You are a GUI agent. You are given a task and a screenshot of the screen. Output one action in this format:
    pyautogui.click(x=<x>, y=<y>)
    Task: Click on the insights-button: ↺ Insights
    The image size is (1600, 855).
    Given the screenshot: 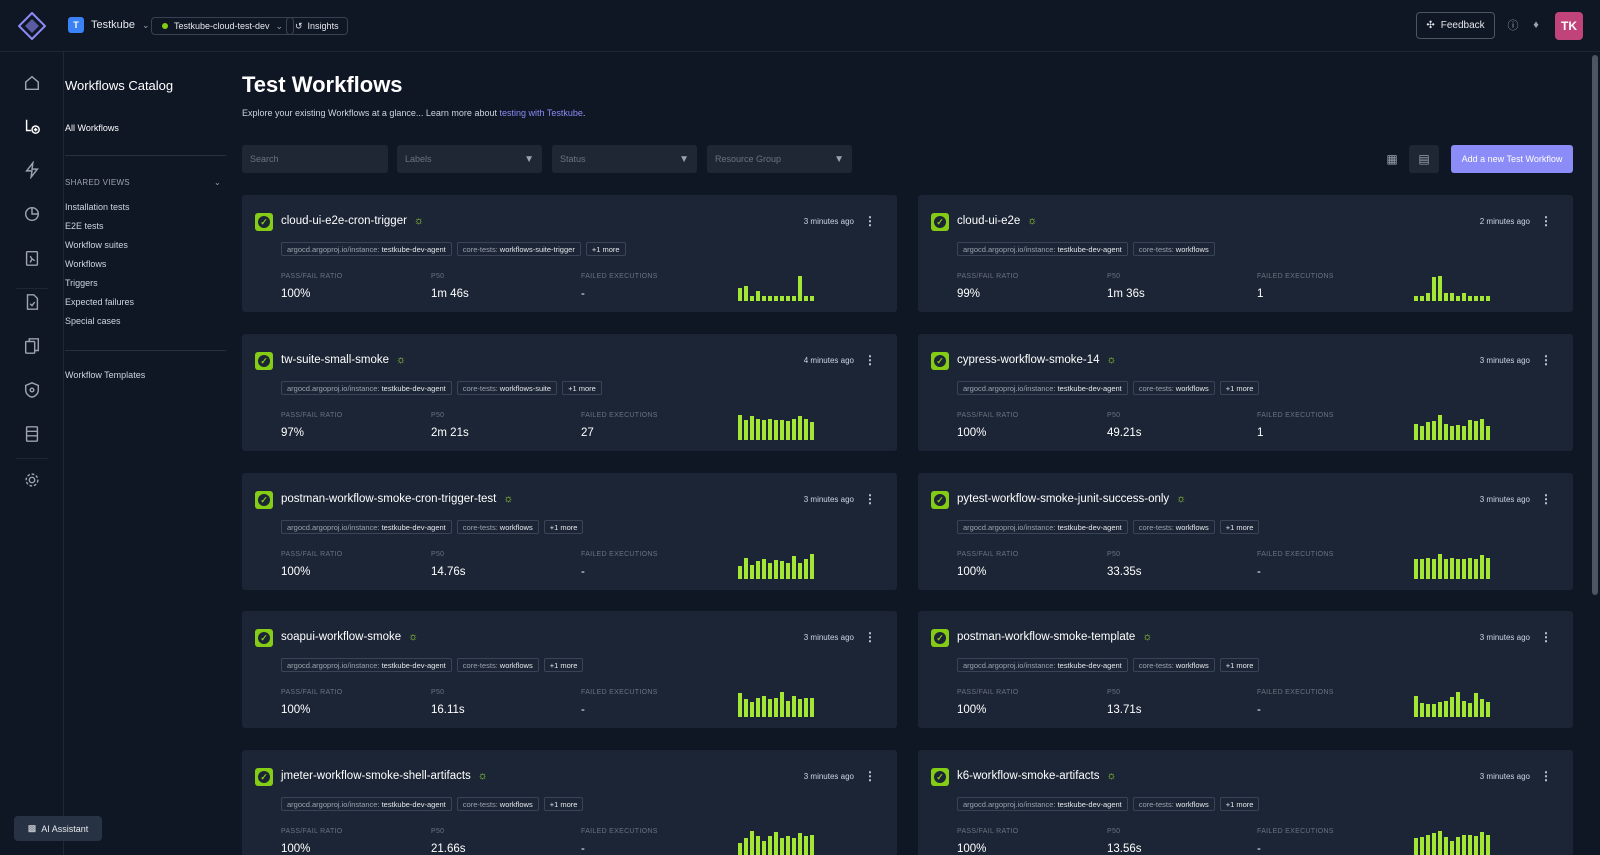 What is the action you would take?
    pyautogui.click(x=317, y=26)
    